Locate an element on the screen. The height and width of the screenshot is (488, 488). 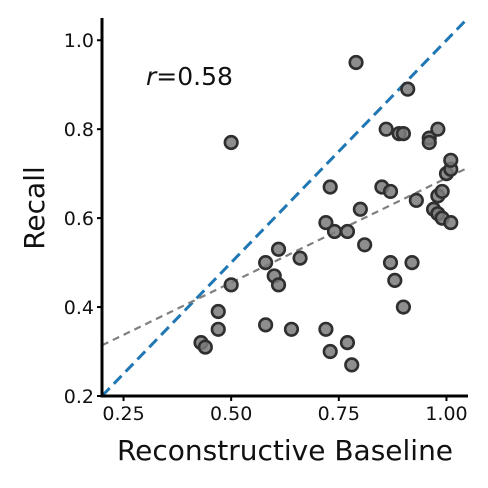
y-tick-label: 0.8 is located at coordinates (79, 130).